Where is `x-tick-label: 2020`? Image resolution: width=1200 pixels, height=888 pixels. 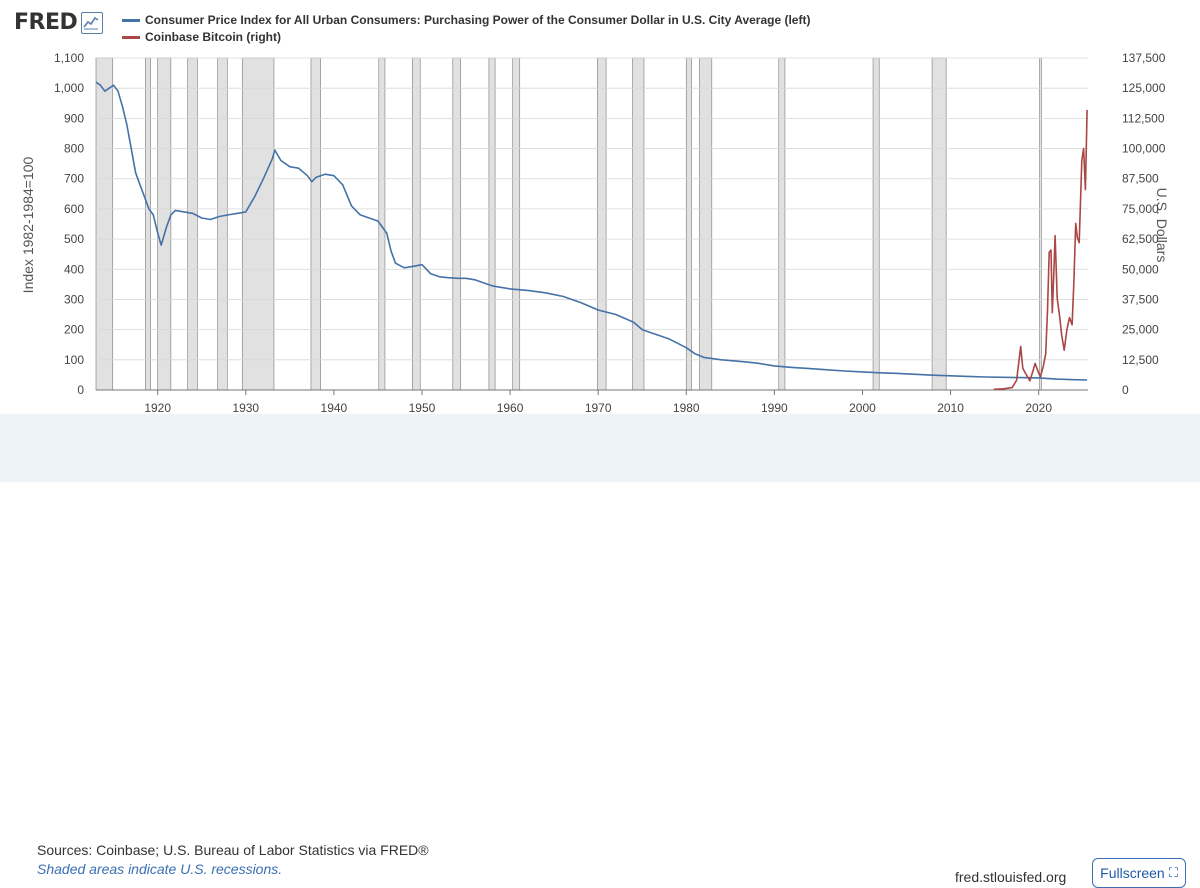 x-tick-label: 2020 is located at coordinates (1038, 407).